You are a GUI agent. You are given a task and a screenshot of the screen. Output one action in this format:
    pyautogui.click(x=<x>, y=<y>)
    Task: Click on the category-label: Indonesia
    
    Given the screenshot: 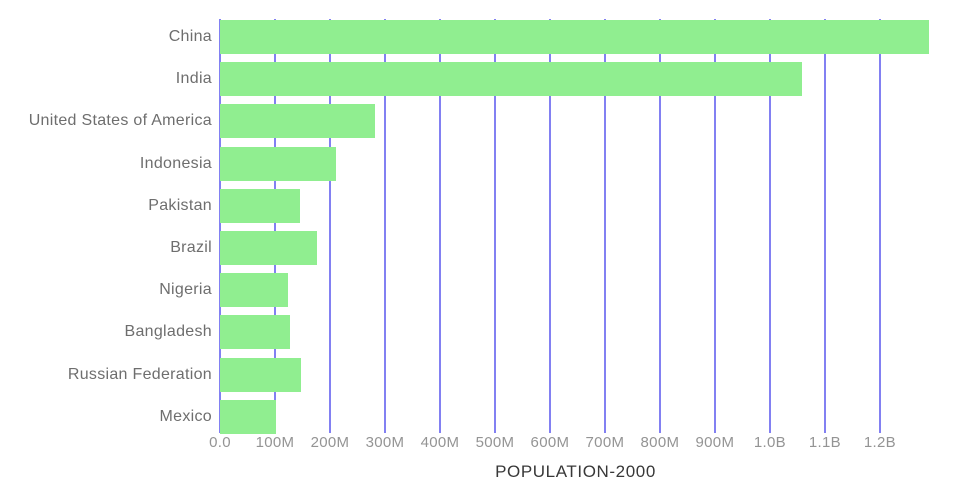 What is the action you would take?
    pyautogui.click(x=175, y=163)
    